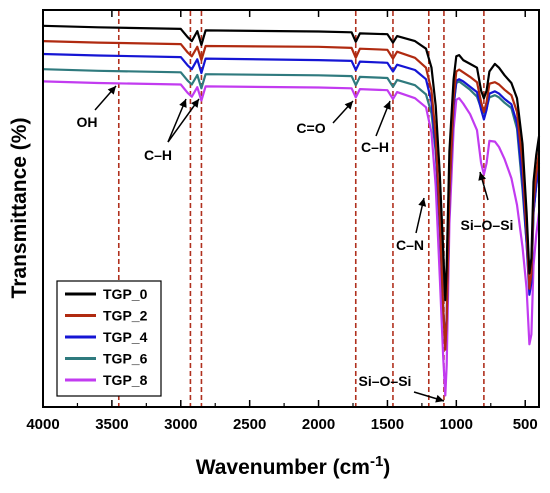 Image resolution: width=550 pixels, height=493 pixels. I want to click on annotation-label-2: C=O, so click(310, 128).